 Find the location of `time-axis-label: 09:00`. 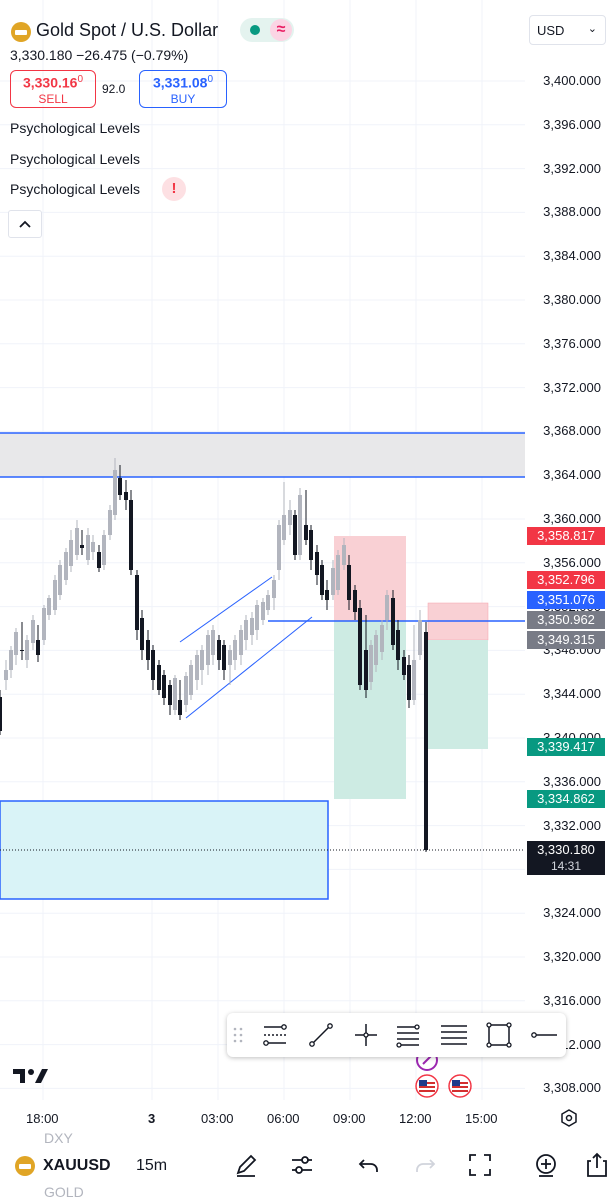

time-axis-label: 09:00 is located at coordinates (349, 1118).